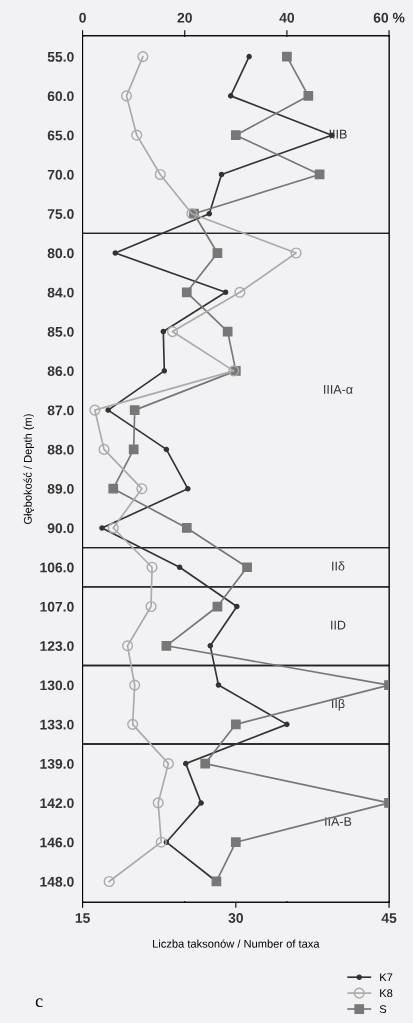 This screenshot has height=1023, width=413. I want to click on x-tick-label: 15, so click(82, 918).